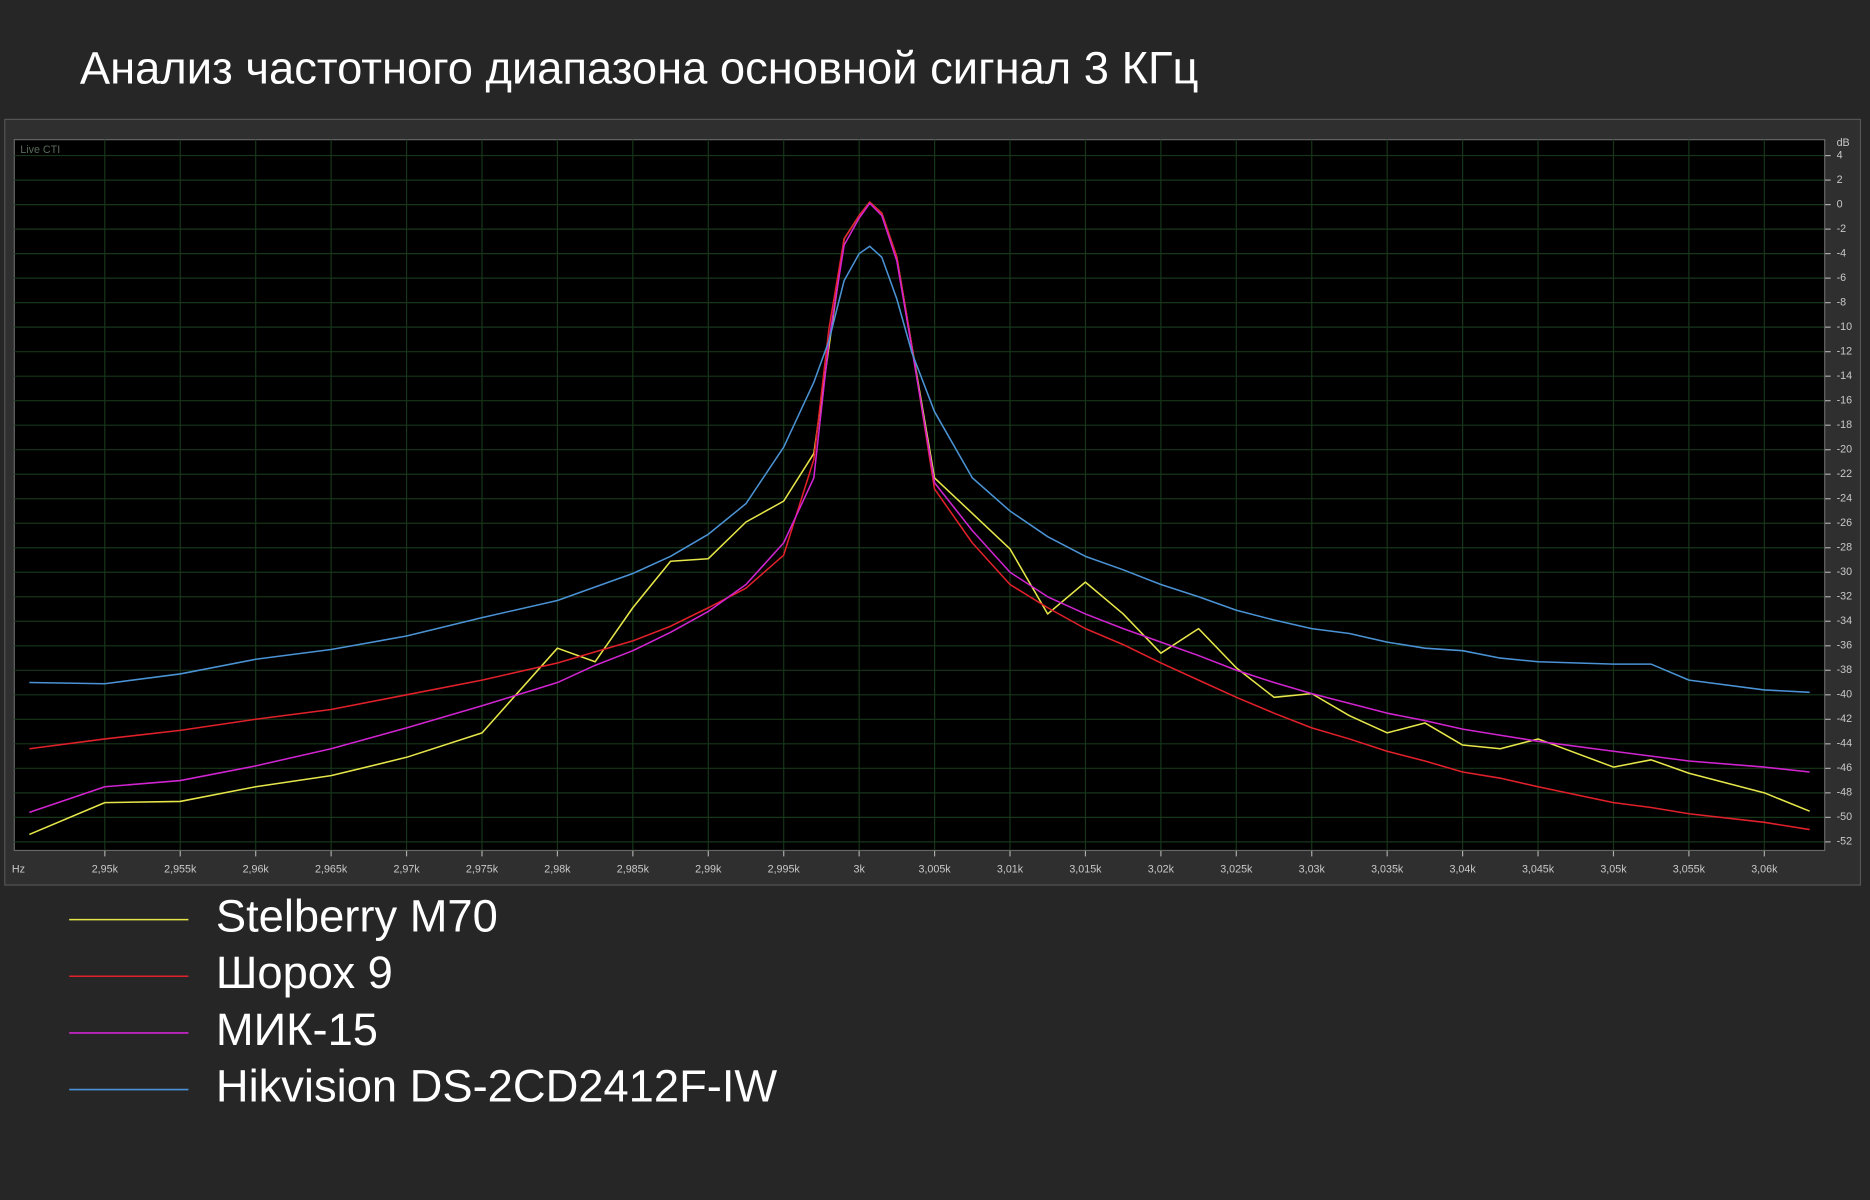 This screenshot has height=1200, width=1870. I want to click on x-tick-label: 3k, so click(859, 869).